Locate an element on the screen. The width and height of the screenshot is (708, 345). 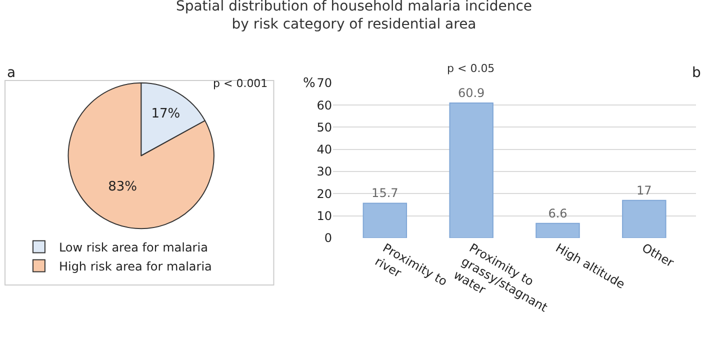
y-axis-title: % is located at coordinates (309, 83).